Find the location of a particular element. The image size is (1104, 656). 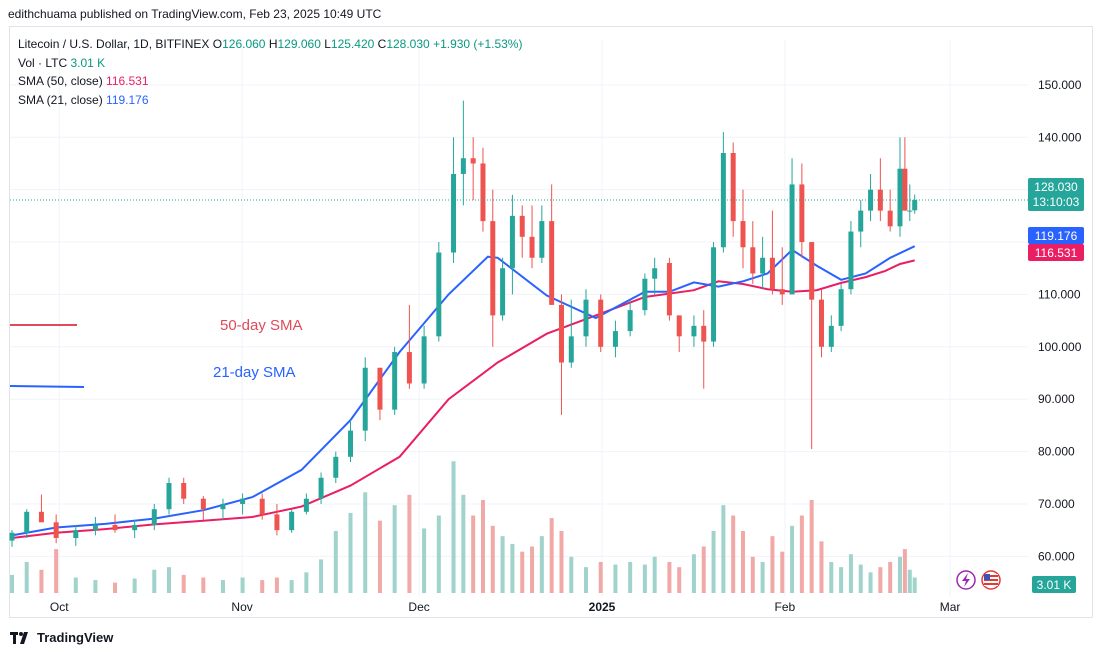

sma50-label: SMA (50, close) is located at coordinates (60, 81).